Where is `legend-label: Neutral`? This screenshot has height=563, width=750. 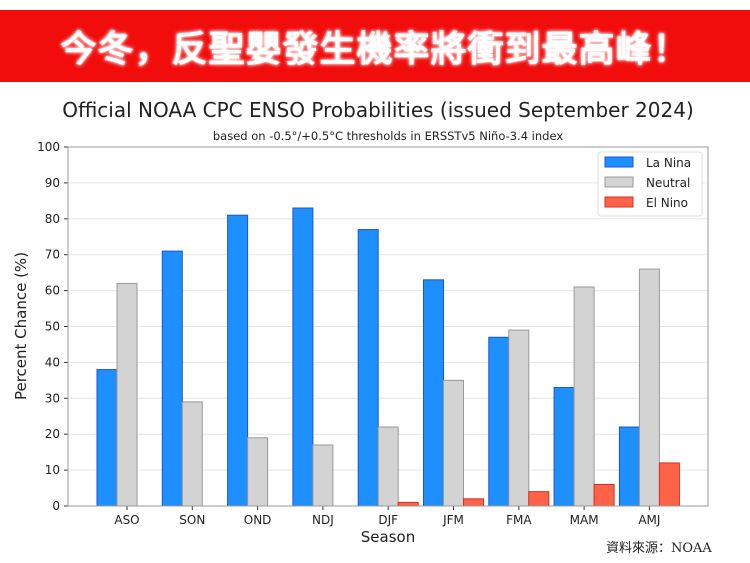
legend-label: Neutral is located at coordinates (668, 183).